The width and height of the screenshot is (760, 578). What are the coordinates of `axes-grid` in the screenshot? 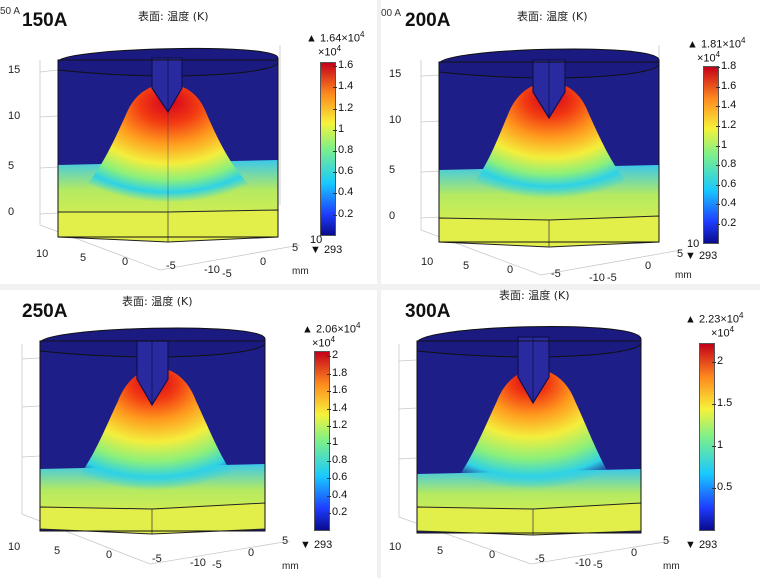 It's located at (170, 158).